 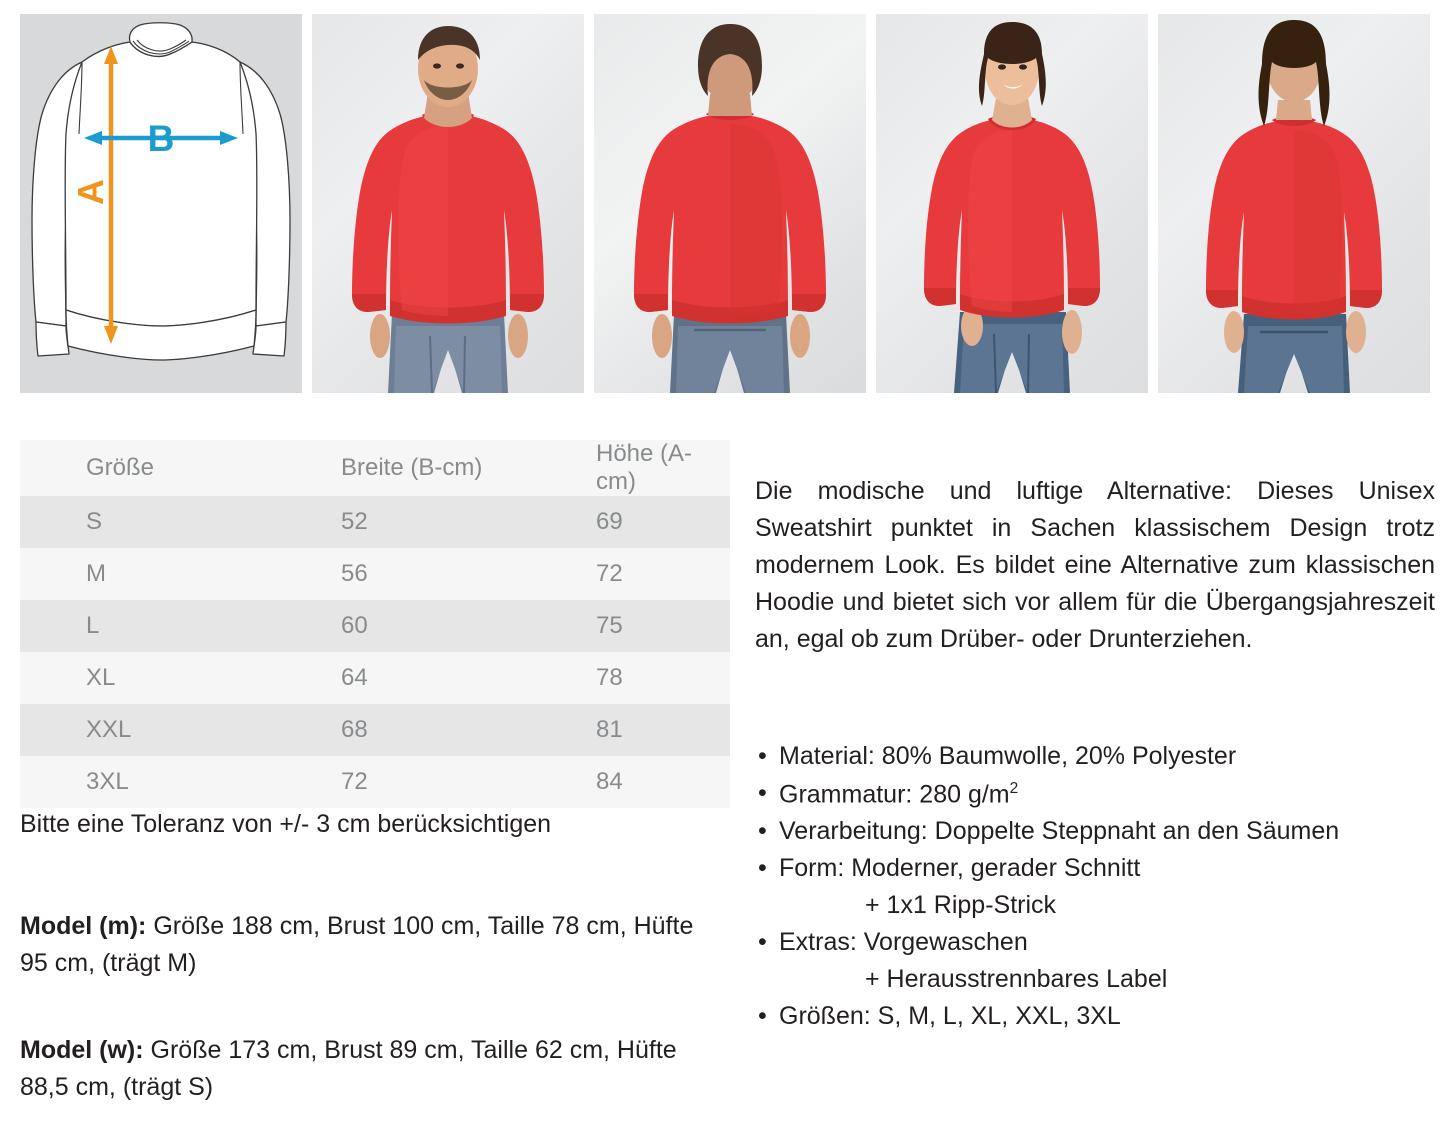 What do you see at coordinates (448, 203) in the screenshot?
I see `product-photo-male-front` at bounding box center [448, 203].